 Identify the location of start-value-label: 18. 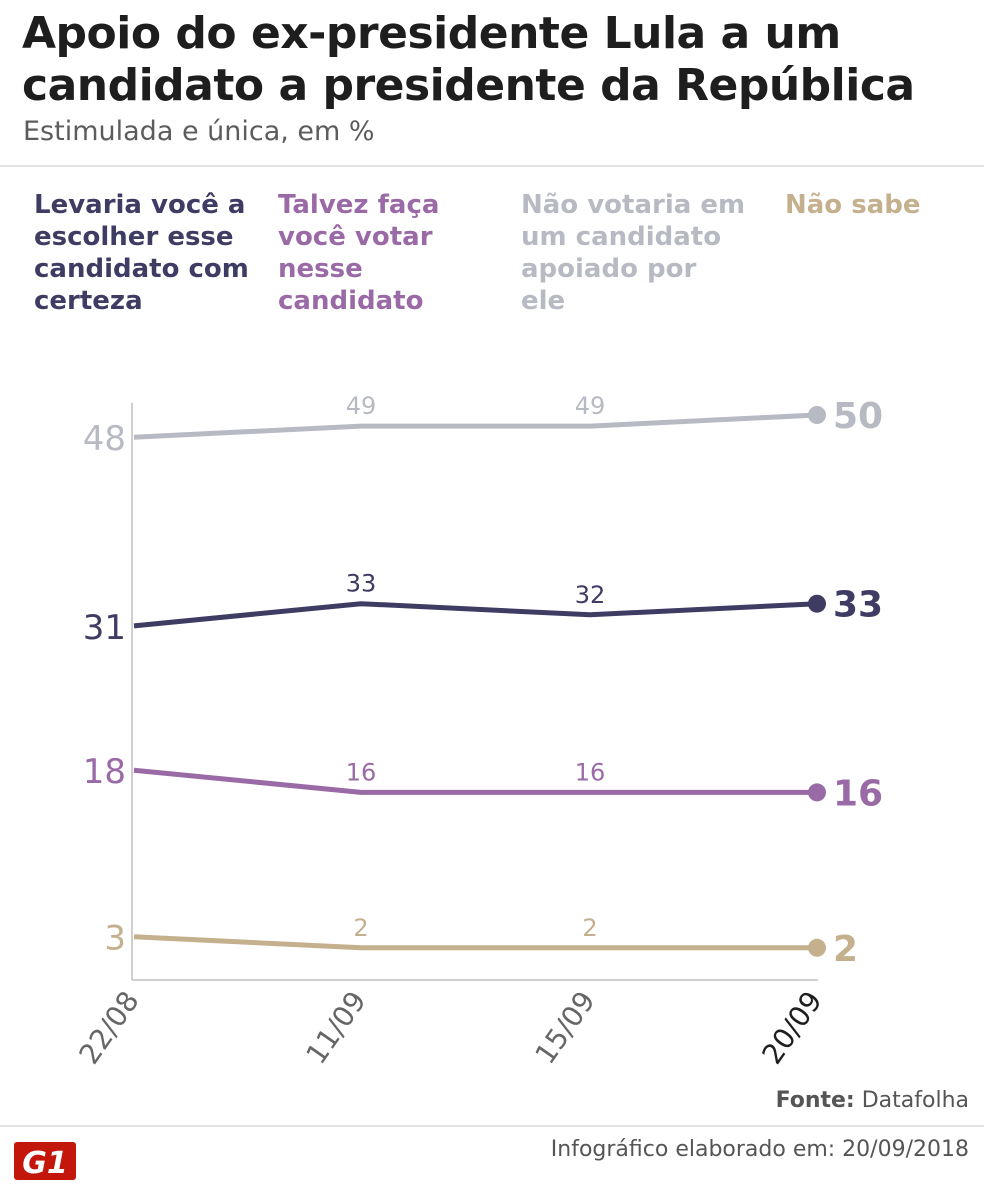
(104, 772).